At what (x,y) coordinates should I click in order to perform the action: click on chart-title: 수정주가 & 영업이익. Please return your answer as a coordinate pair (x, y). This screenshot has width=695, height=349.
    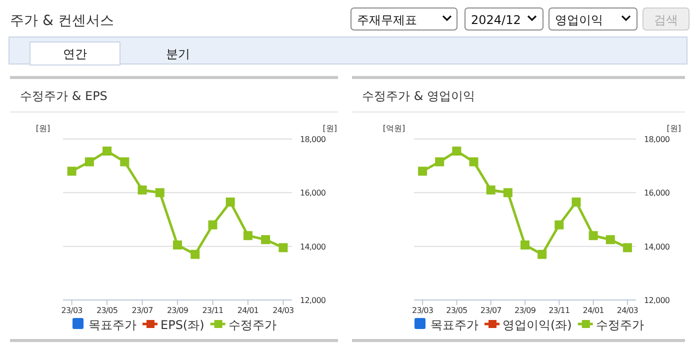
    Looking at the image, I should click on (418, 96).